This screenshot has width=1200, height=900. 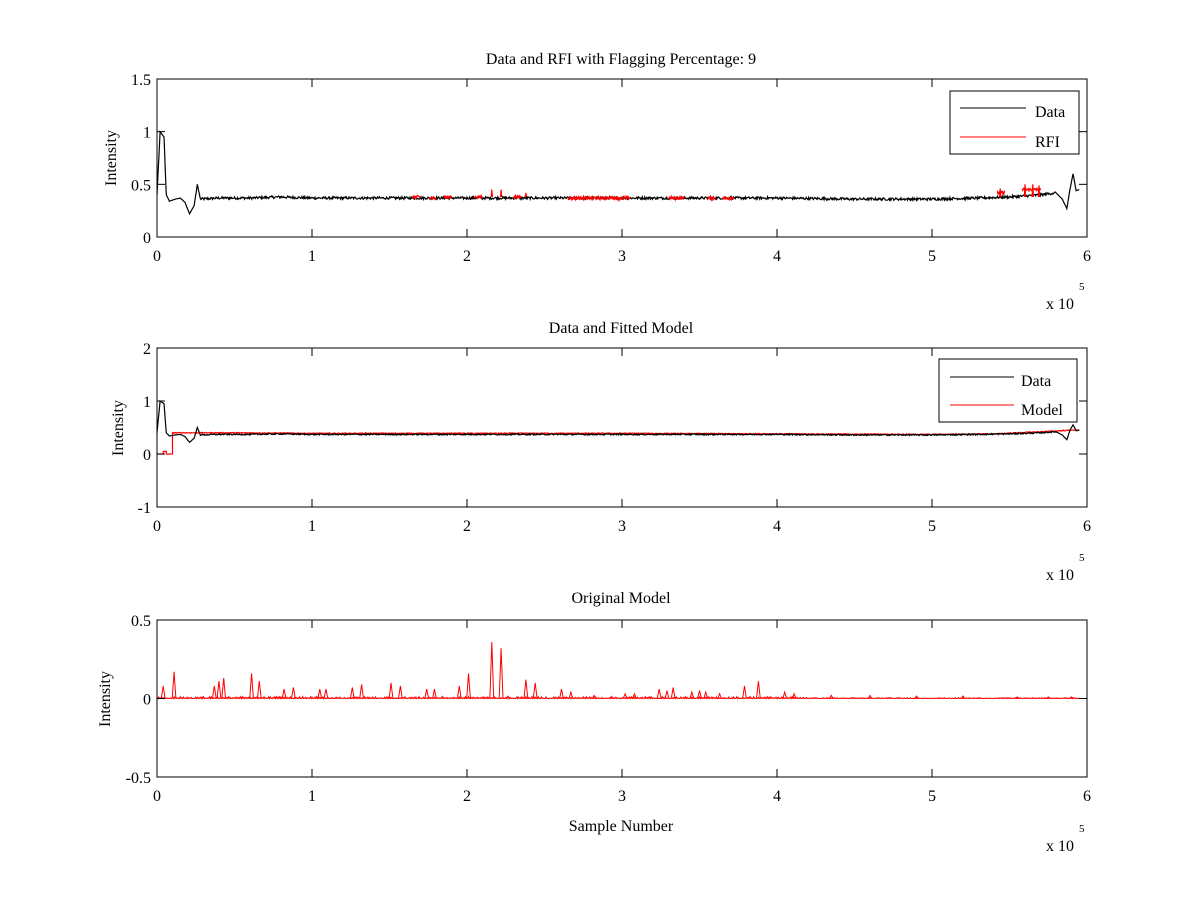 What do you see at coordinates (621, 598) in the screenshot?
I see `plot-title: Original Model` at bounding box center [621, 598].